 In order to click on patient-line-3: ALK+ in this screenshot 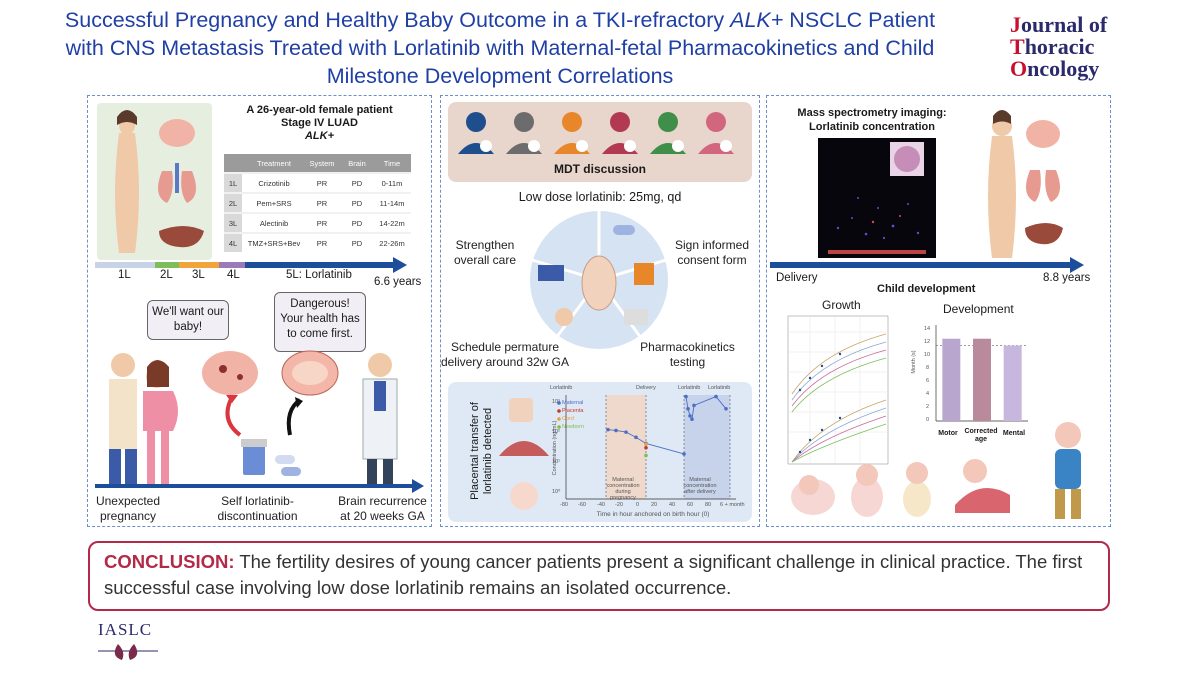, I will do `click(319, 136)`.